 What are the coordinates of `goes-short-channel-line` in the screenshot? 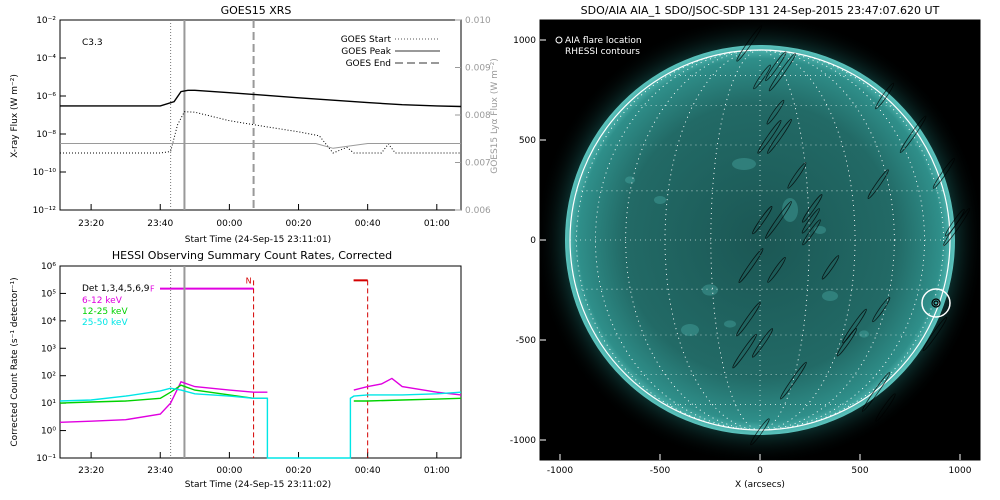 It's located at (260, 132).